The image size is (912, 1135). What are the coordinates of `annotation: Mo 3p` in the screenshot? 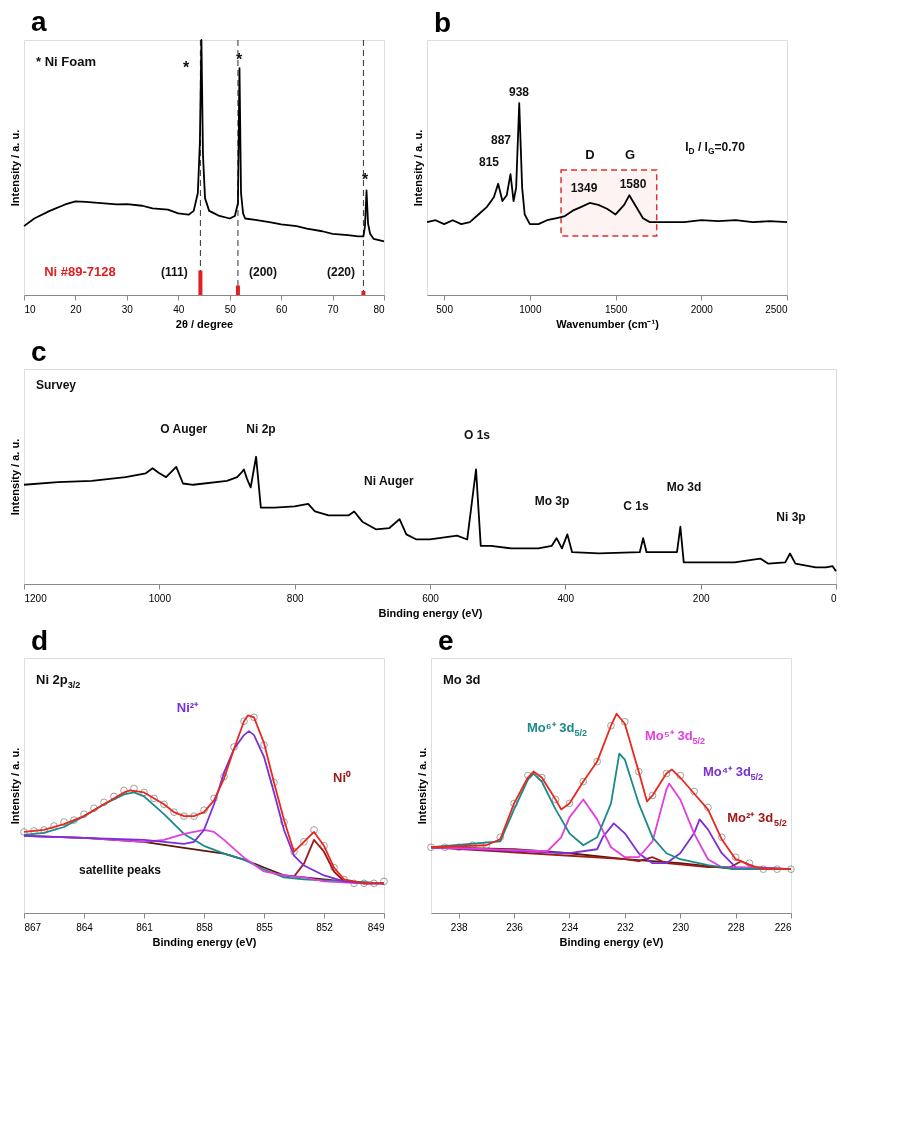 It's located at (552, 501).